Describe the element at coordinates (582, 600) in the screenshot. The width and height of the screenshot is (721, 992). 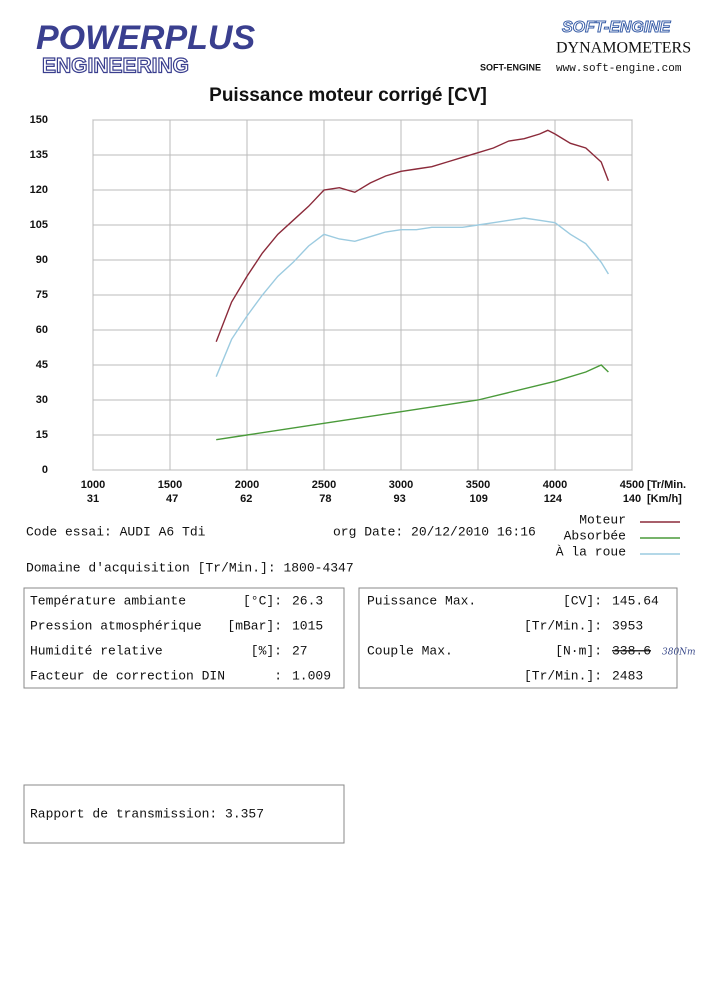
I see `result-unit: [CV]:` at that location.